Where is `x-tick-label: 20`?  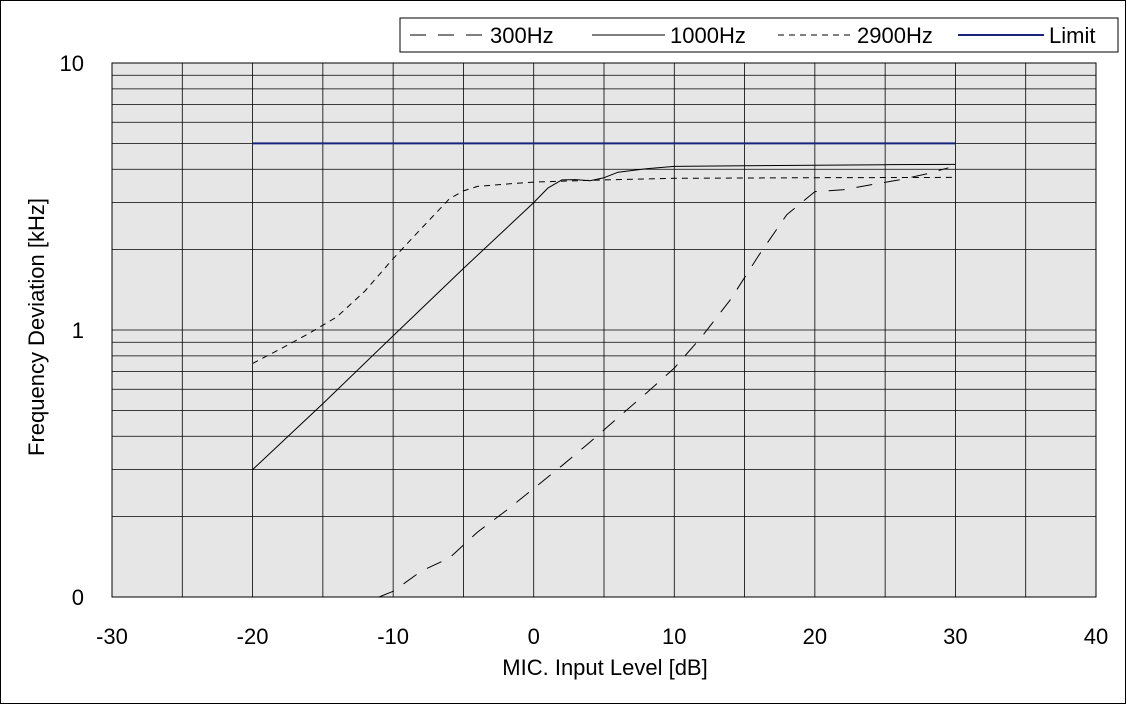
x-tick-label: 20 is located at coordinates (815, 636).